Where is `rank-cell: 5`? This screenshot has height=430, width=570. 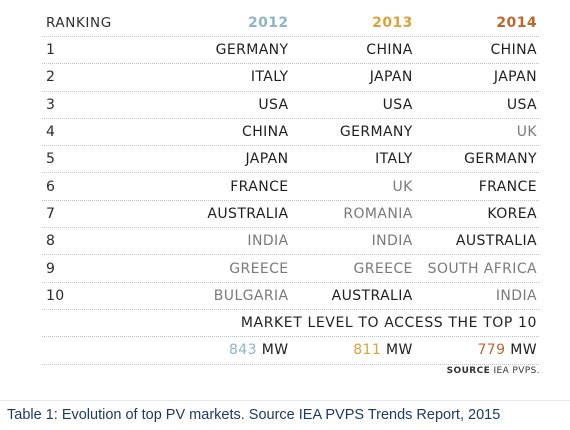
rank-cell: 5 is located at coordinates (51, 159).